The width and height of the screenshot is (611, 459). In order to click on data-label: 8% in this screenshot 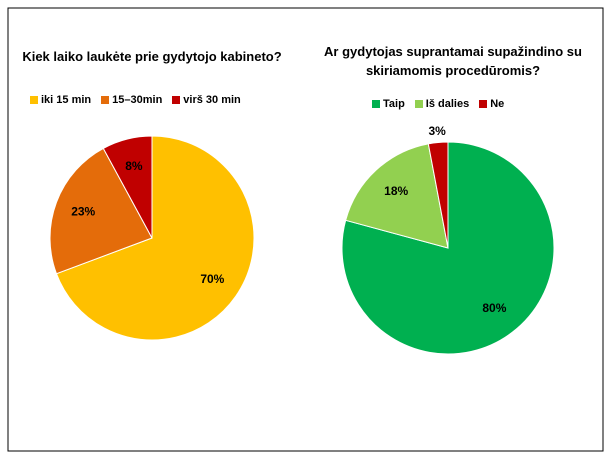, I will do `click(134, 166)`.